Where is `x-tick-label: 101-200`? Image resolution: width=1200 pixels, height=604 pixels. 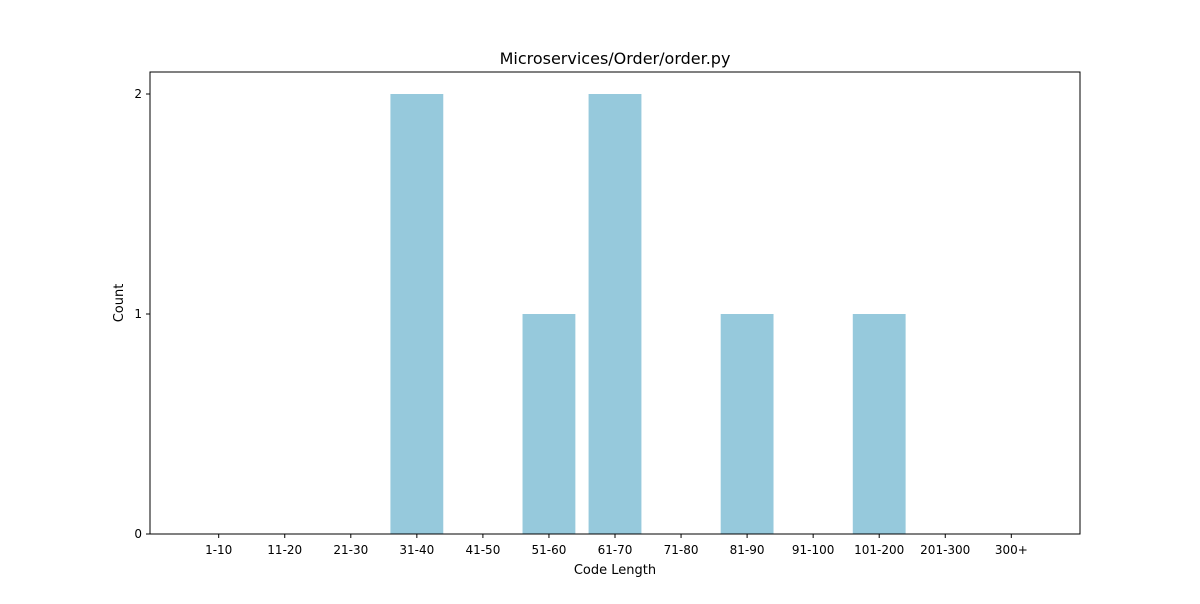
x-tick-label: 101-200 is located at coordinates (879, 550).